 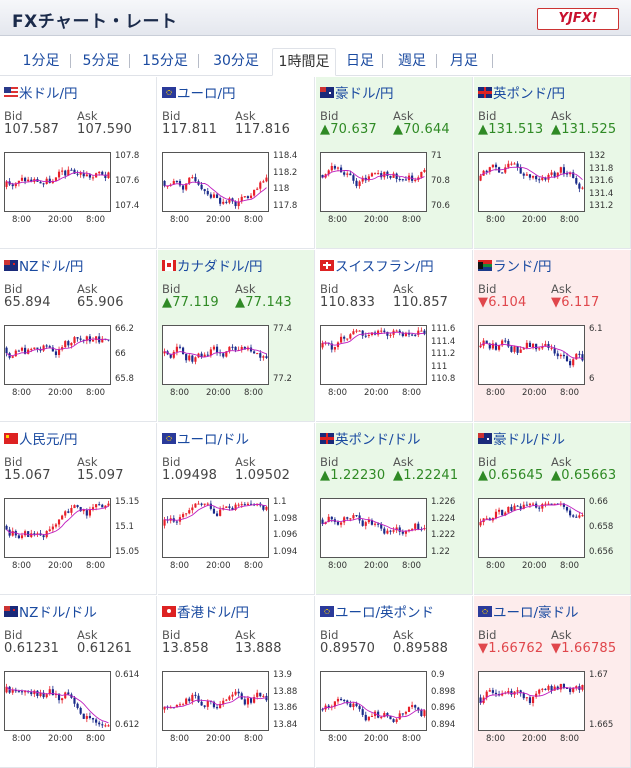 What do you see at coordinates (79, 196) in the screenshot?
I see `mini-candle-chart: 107.8 107.6 107.4 8:00 20:00 8:00` at bounding box center [79, 196].